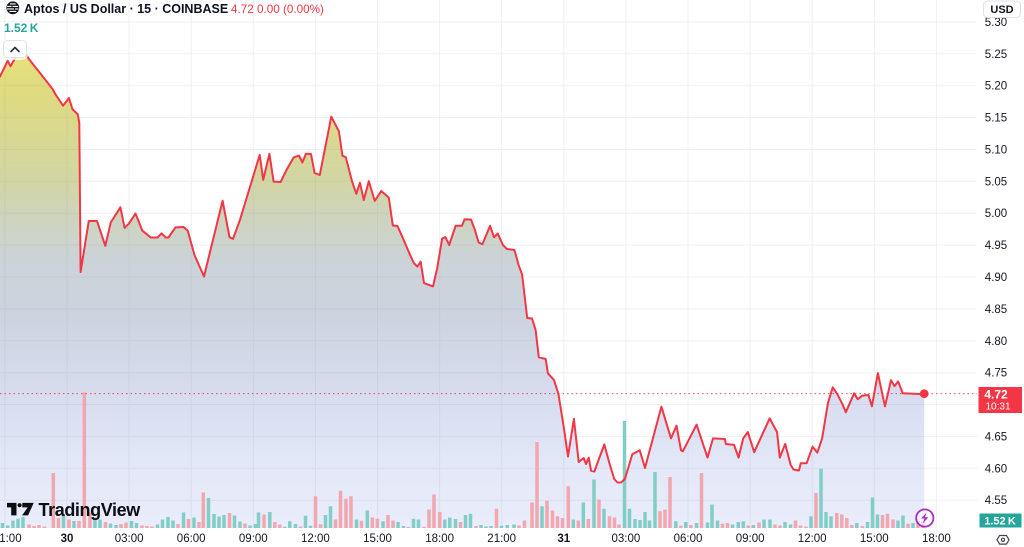 The width and height of the screenshot is (1024, 547). I want to click on svg-text: 4.55, so click(996, 501).